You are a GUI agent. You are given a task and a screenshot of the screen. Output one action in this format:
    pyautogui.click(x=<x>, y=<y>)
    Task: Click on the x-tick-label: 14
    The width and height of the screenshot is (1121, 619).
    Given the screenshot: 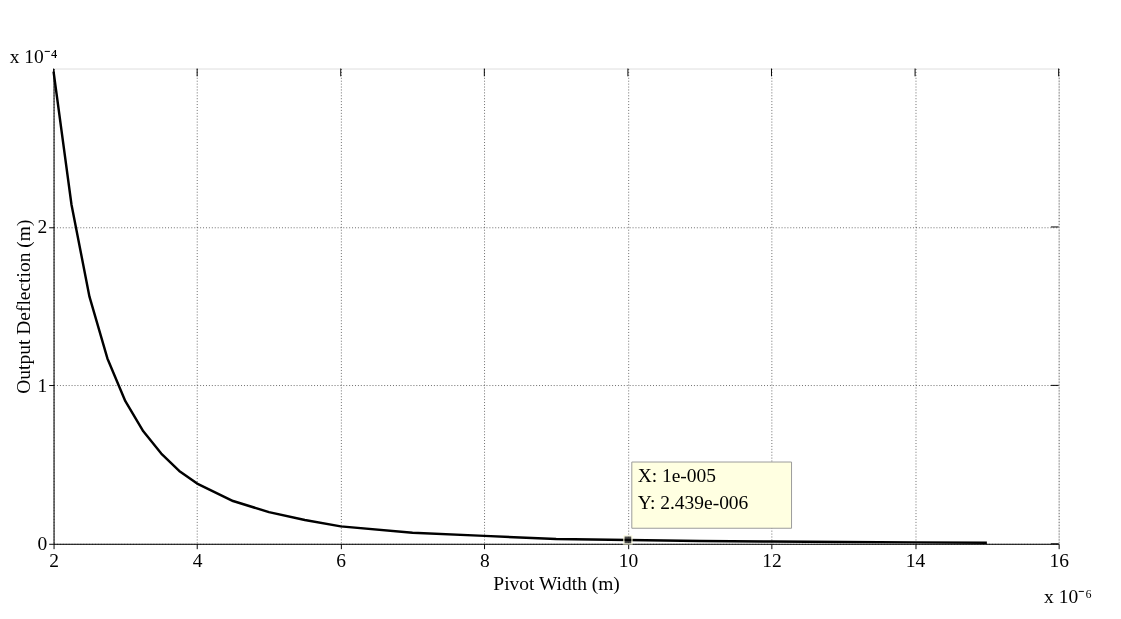 What is the action you would take?
    pyautogui.click(x=915, y=560)
    